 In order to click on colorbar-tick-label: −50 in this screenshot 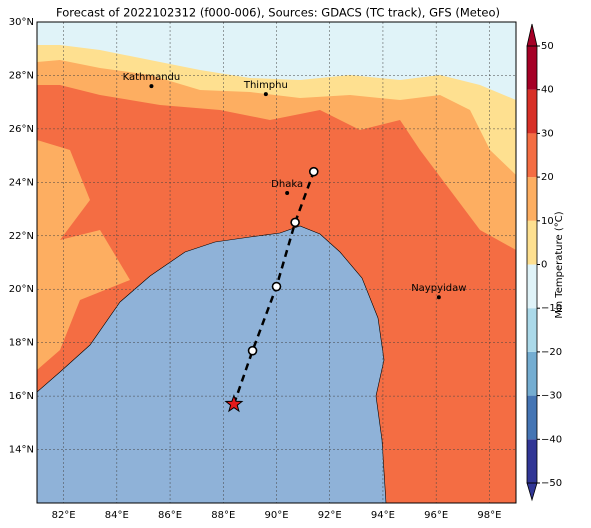, I will do `click(551, 483)`.